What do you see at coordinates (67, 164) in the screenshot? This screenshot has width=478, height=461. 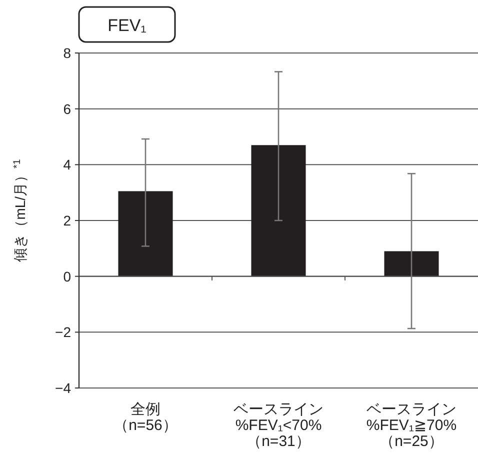 I see `y-tick-label: 4` at bounding box center [67, 164].